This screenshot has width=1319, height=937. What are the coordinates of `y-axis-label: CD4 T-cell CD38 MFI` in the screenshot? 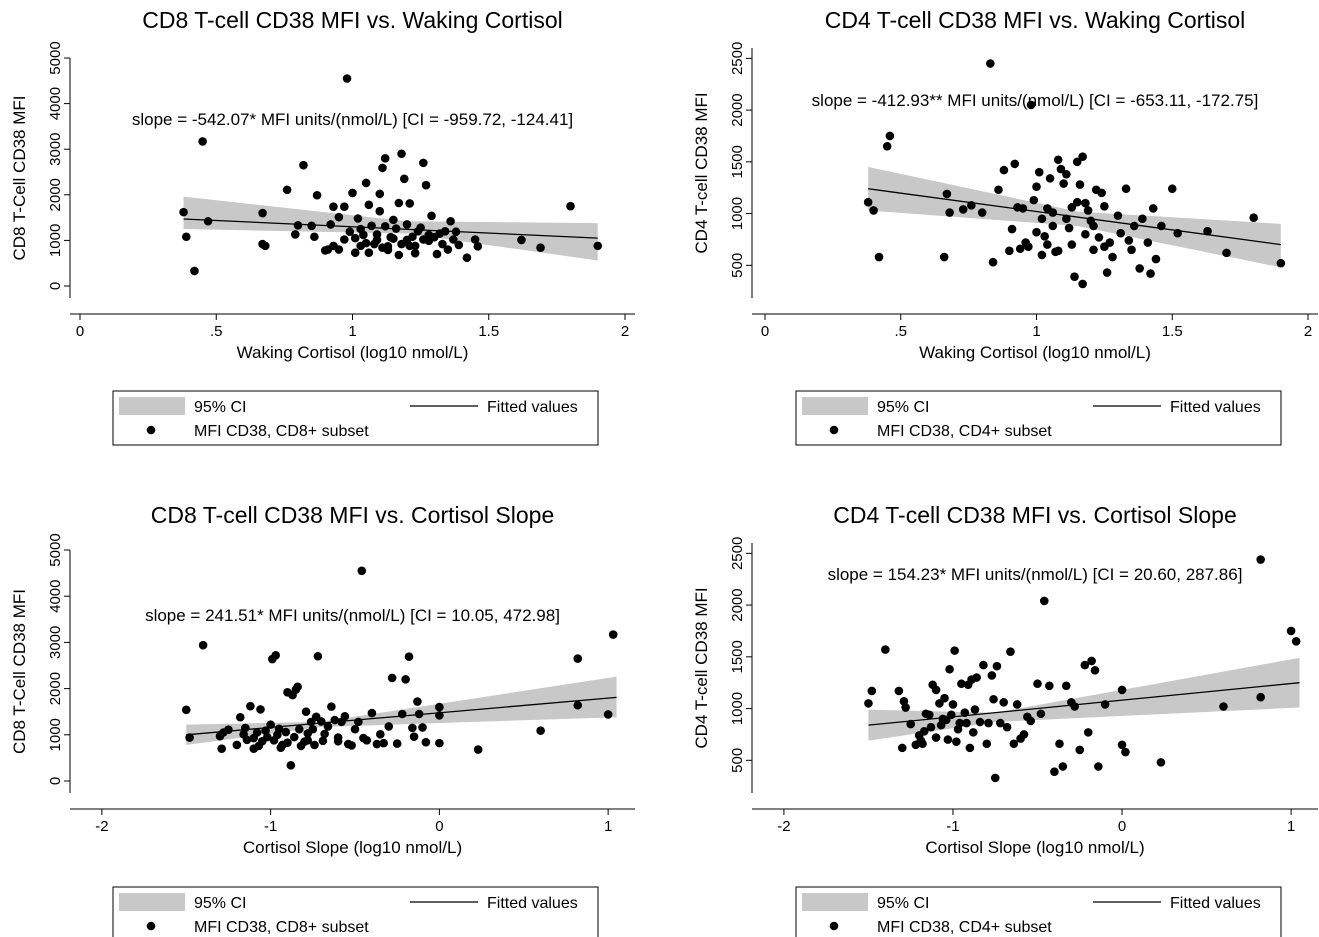 It's located at (701, 172).